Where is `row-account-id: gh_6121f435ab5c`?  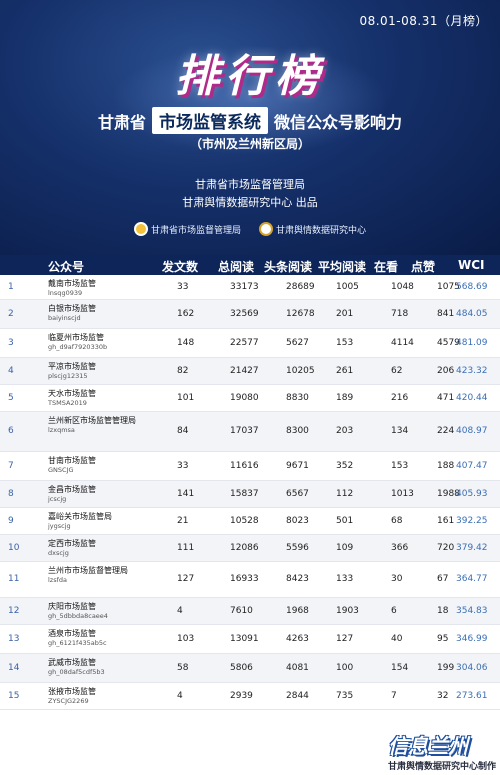
row-account-id: gh_6121f435ab5c is located at coordinates (77, 643).